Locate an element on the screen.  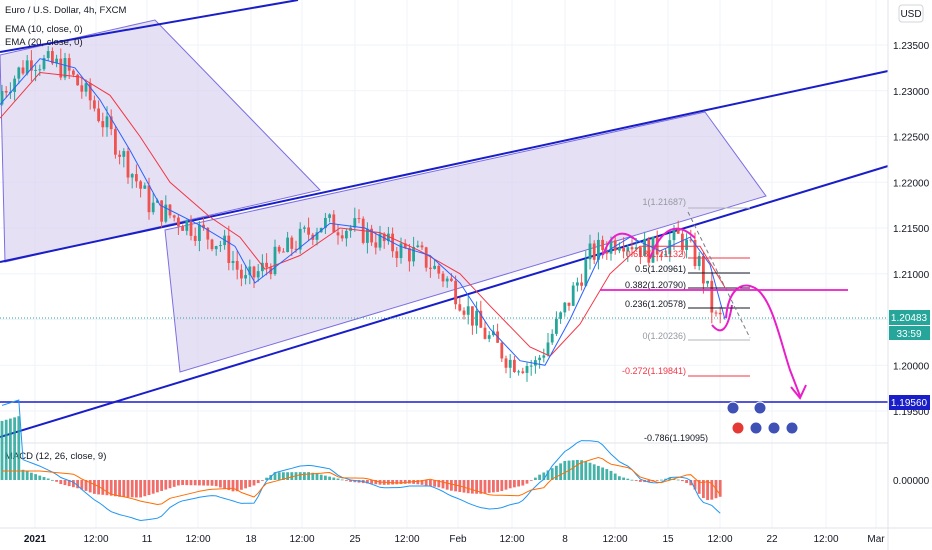
fib-label-0382: 0.382(1.20790) is located at coordinates (655, 285).